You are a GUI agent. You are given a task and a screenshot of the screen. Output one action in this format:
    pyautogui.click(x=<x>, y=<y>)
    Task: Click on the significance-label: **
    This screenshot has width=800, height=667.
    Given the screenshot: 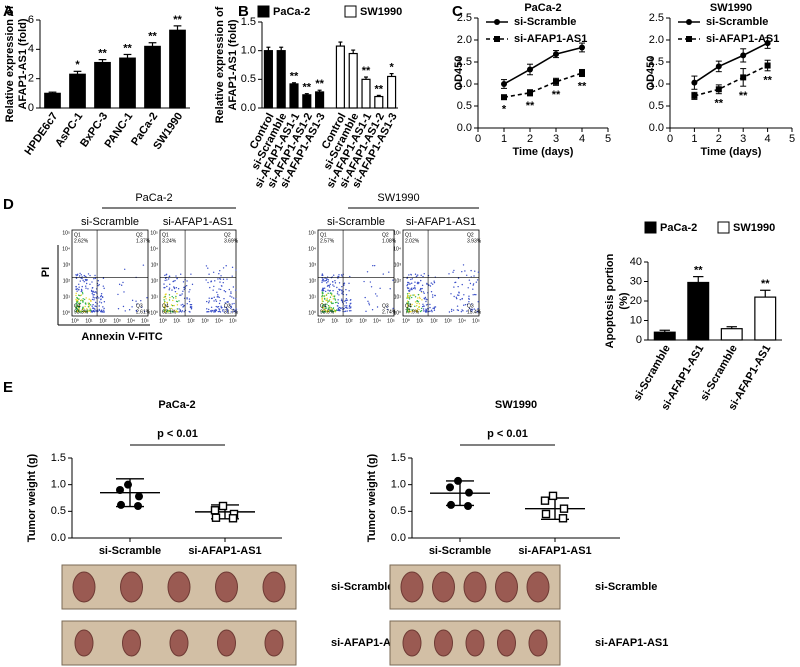 What is the action you would take?
    pyautogui.click(x=366, y=71)
    